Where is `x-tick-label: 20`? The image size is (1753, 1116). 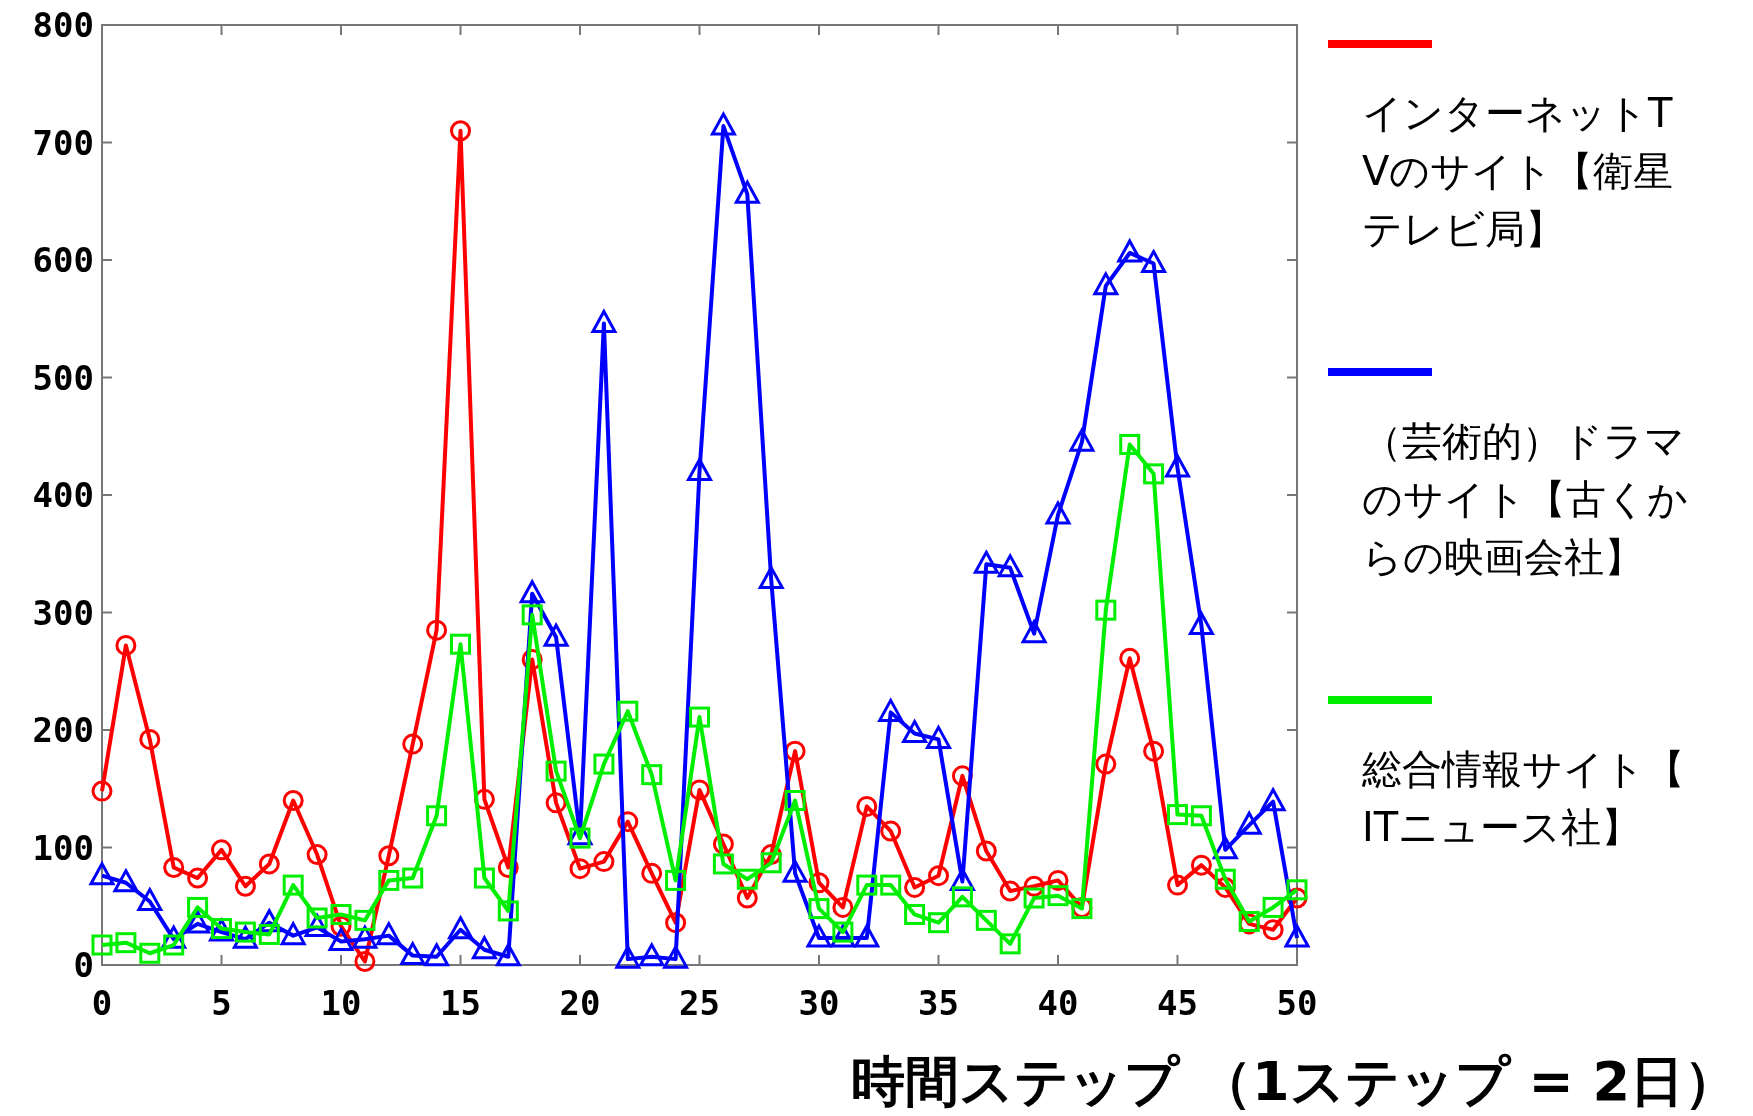 x-tick-label: 20 is located at coordinates (580, 1003).